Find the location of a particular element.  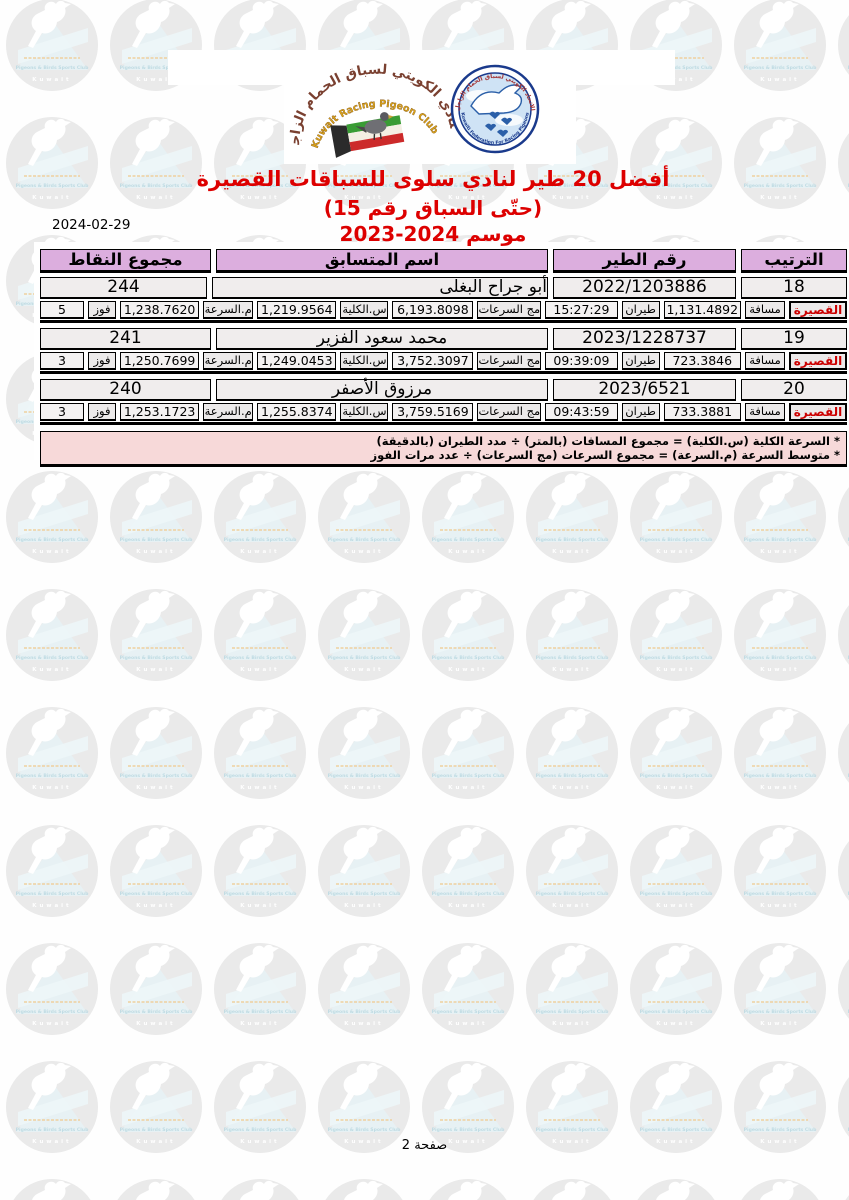

page-number: صفحة 2 is located at coordinates (424, 1145).